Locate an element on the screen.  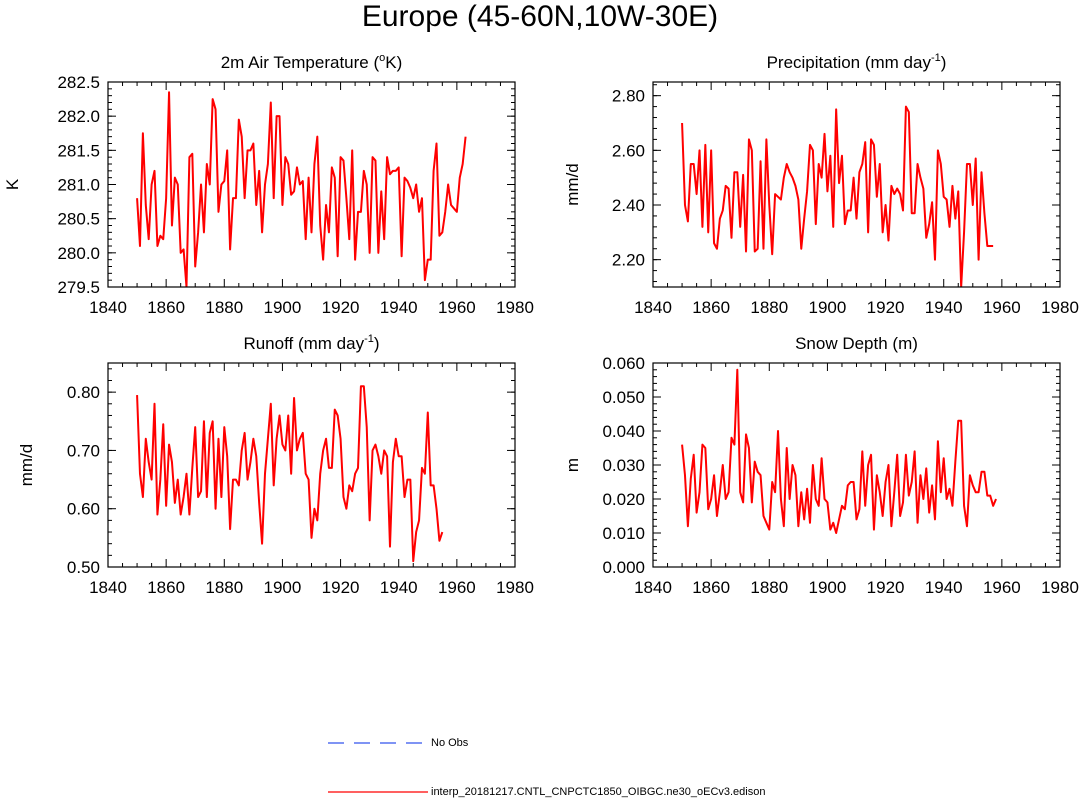
plot-frame-precipitation is located at coordinates (856, 184).